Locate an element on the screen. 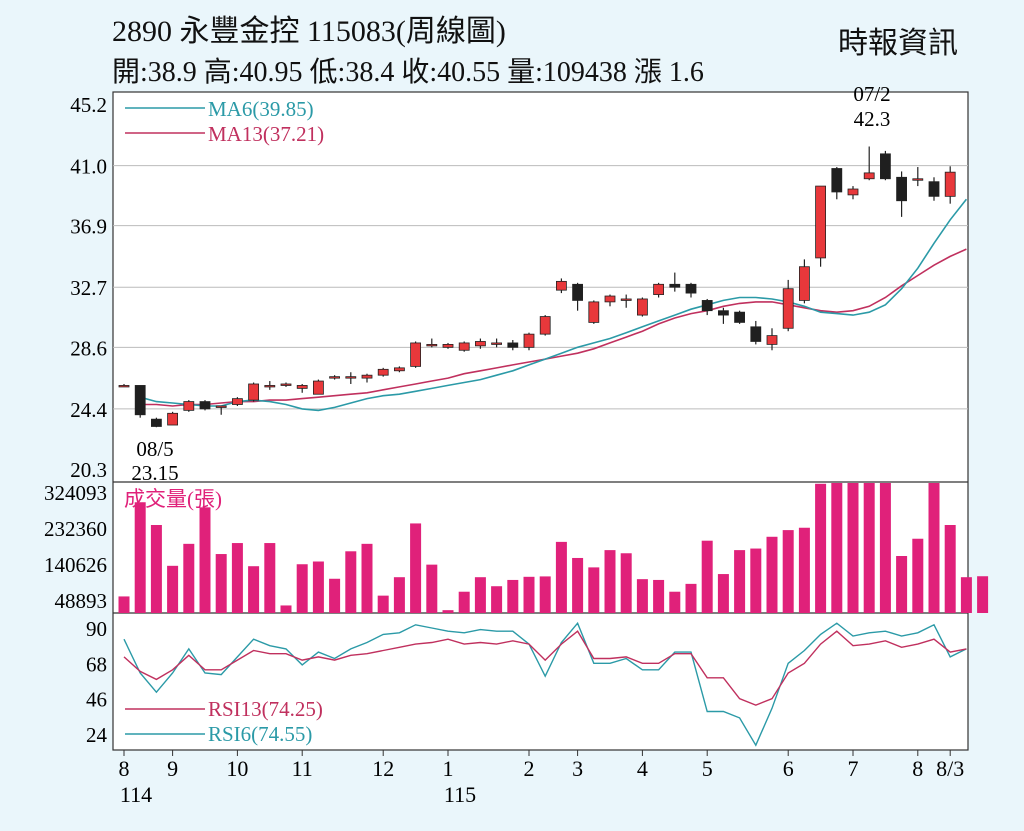 Image resolution: width=1024 pixels, height=831 pixels. chart-title: 2890 永豐金控 115083(周線圖) is located at coordinates (309, 31).